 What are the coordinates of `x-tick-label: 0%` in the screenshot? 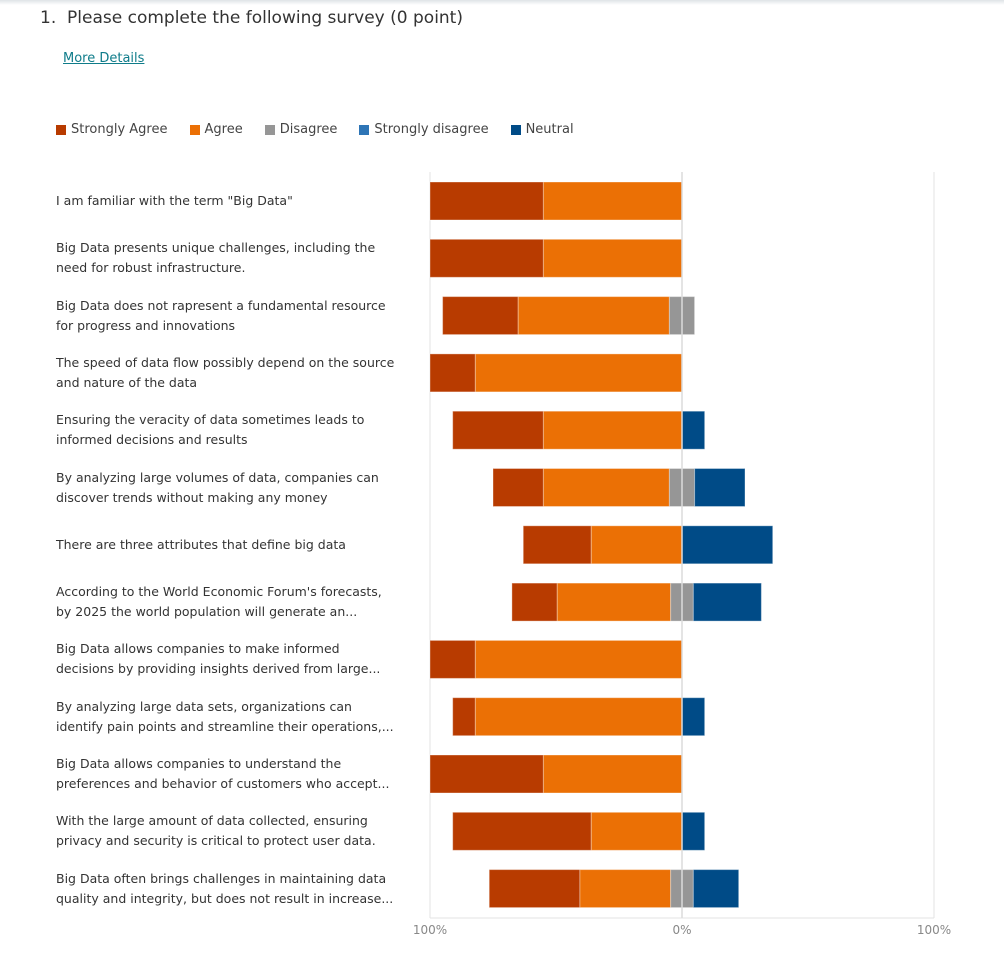 It's located at (681, 930).